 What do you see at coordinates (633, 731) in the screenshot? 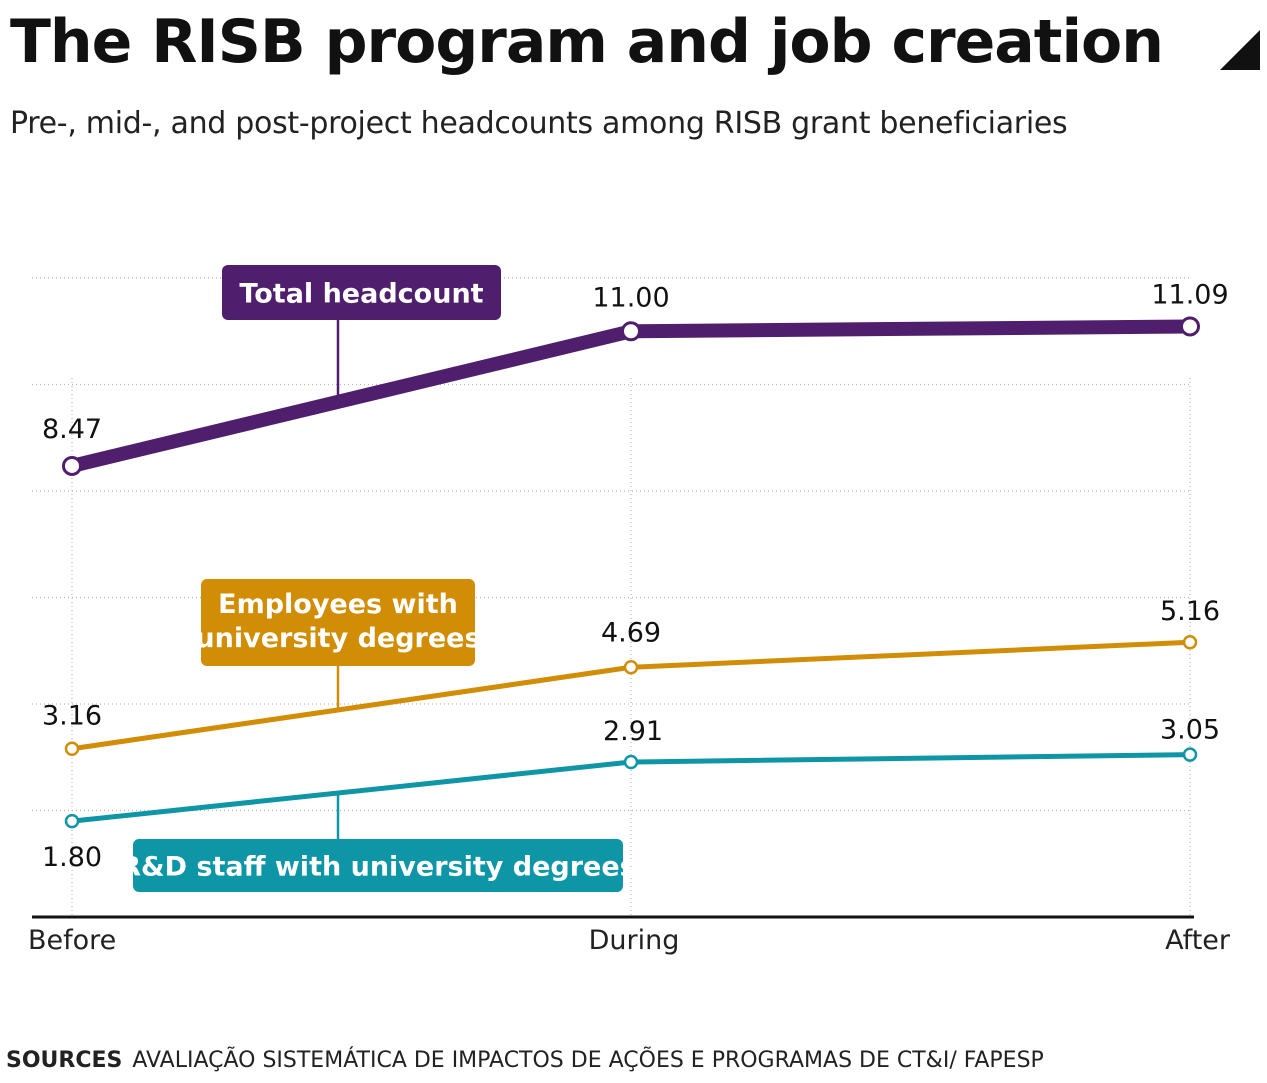
I see `data-label: 2.91` at bounding box center [633, 731].